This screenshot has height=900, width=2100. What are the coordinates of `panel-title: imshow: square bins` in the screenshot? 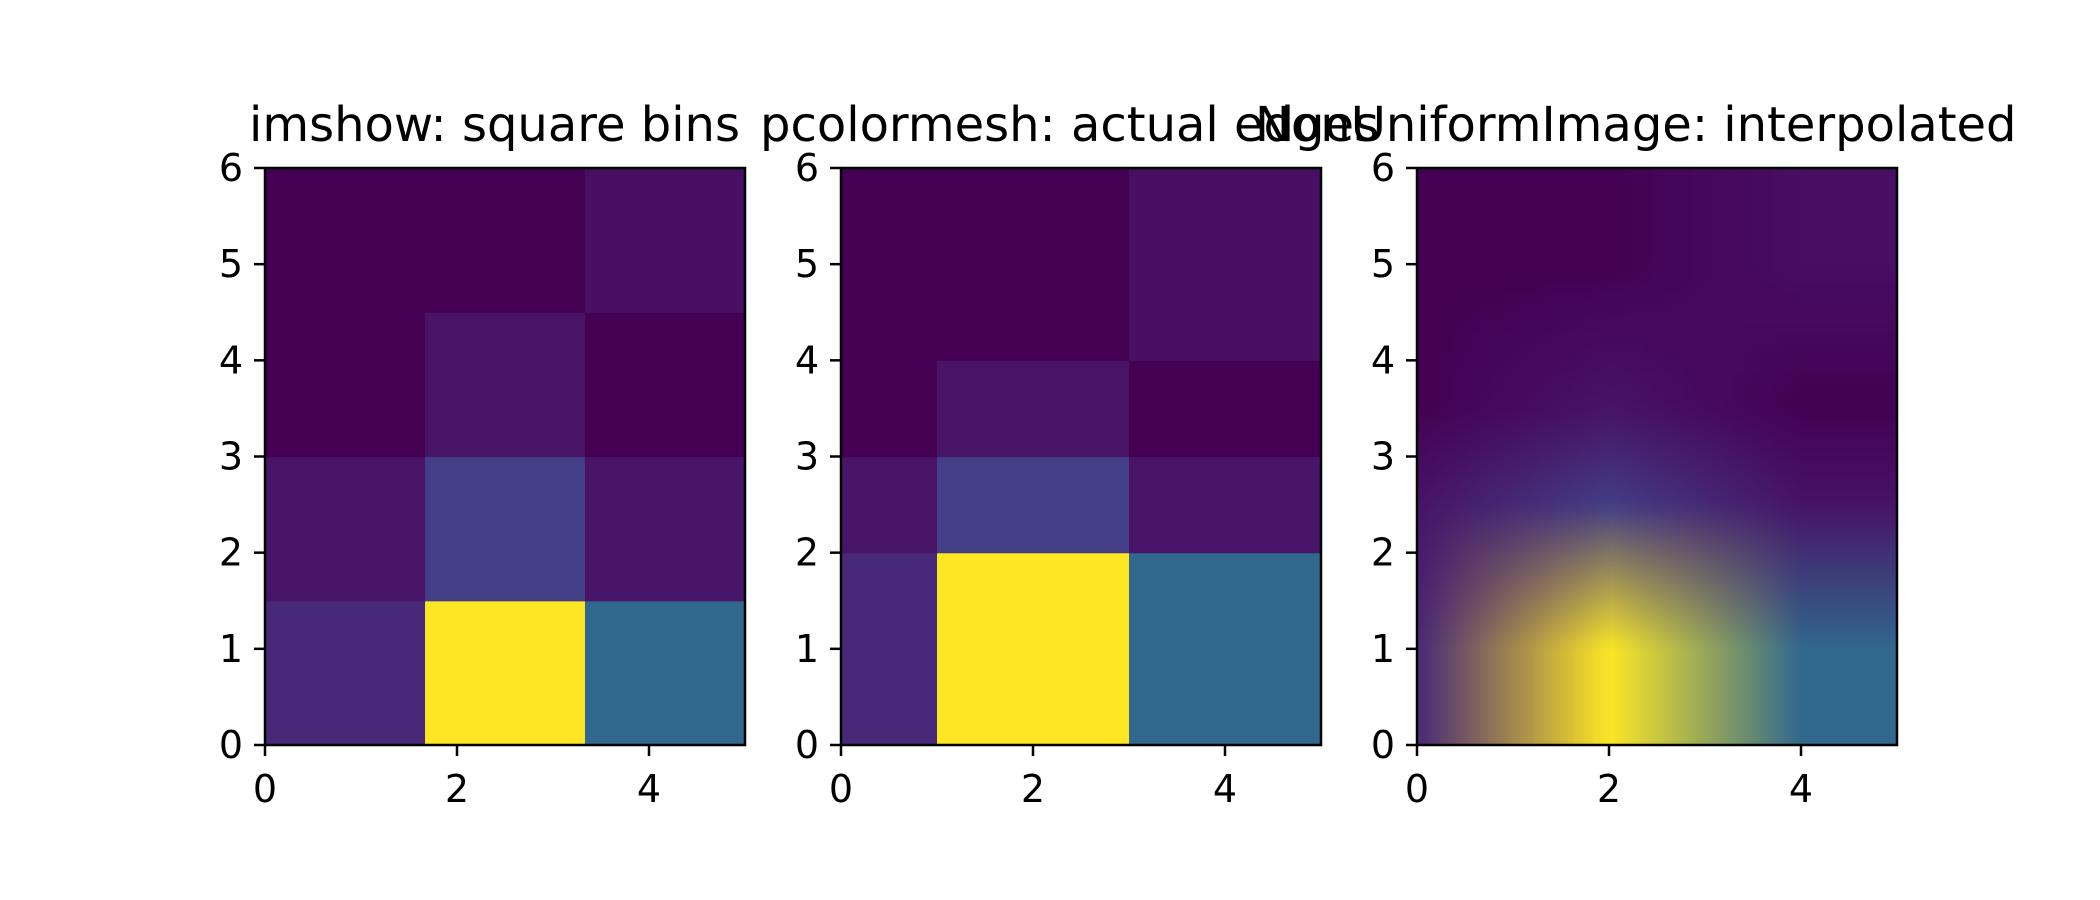 It's located at (494, 125).